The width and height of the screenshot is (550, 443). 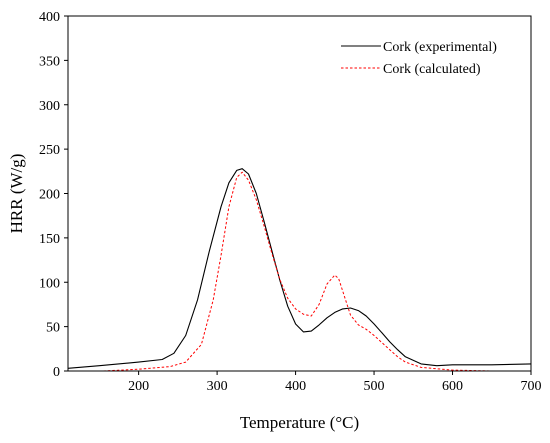 I want to click on y-tick-label: 0, so click(x=56, y=372).